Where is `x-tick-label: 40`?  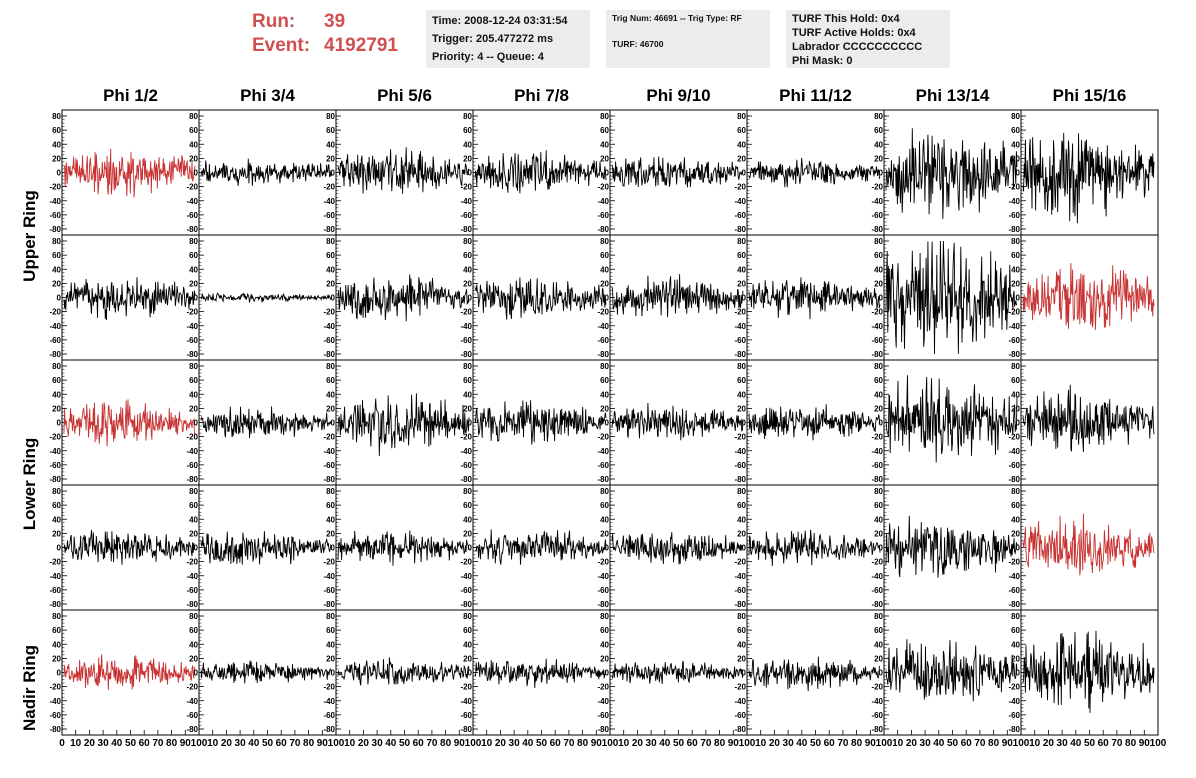 x-tick-label: 40 is located at coordinates (528, 743).